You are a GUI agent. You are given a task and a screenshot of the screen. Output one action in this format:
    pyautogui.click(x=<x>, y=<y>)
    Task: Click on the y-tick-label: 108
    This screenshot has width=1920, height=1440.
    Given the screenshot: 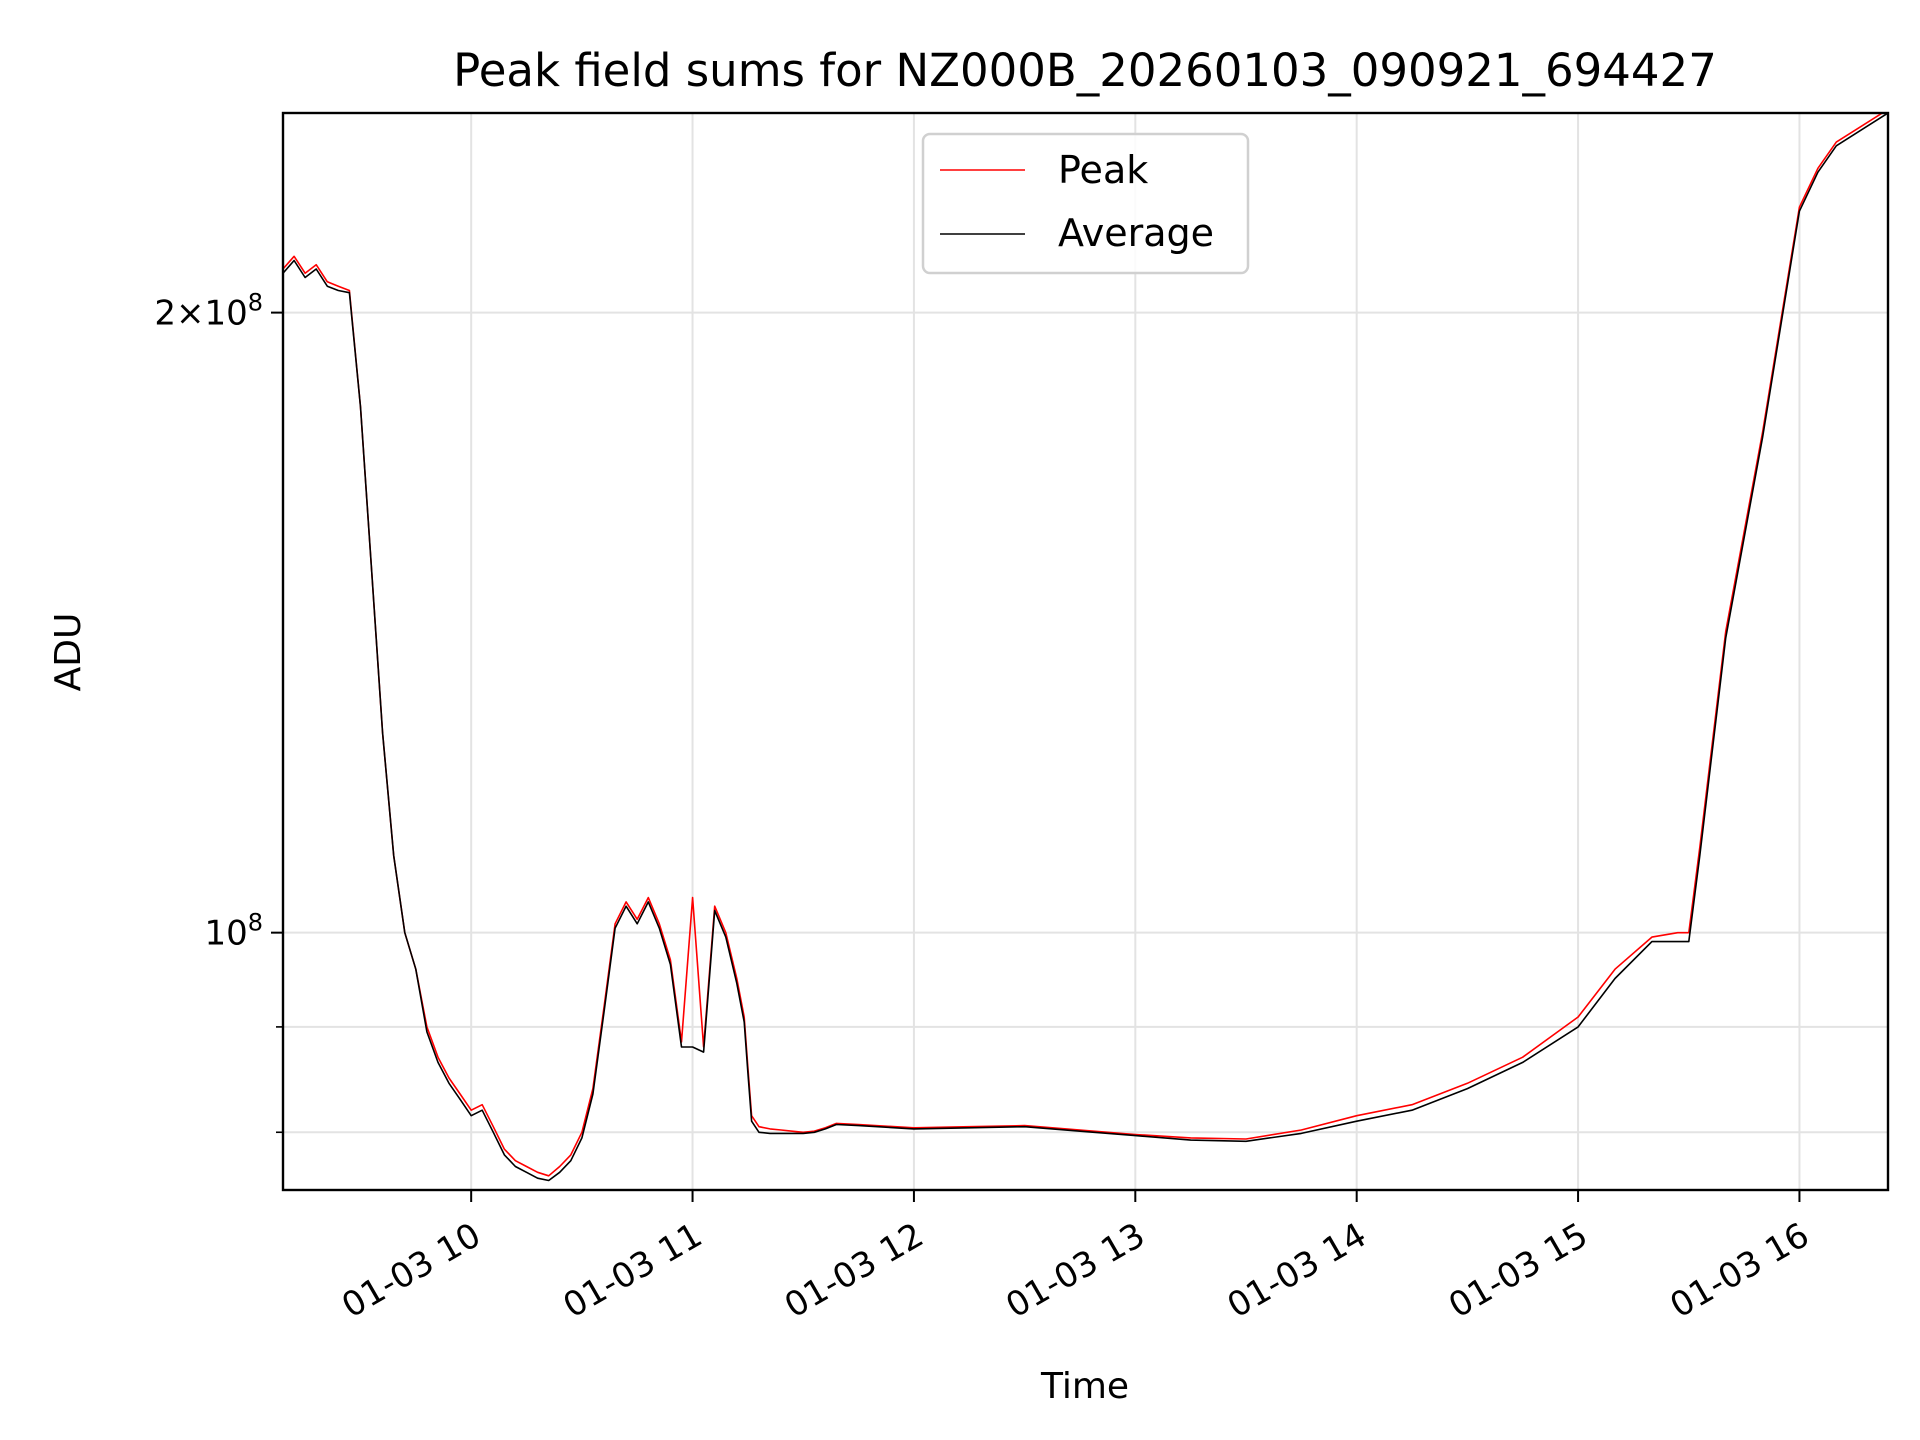 What is the action you would take?
    pyautogui.click(x=233, y=931)
    